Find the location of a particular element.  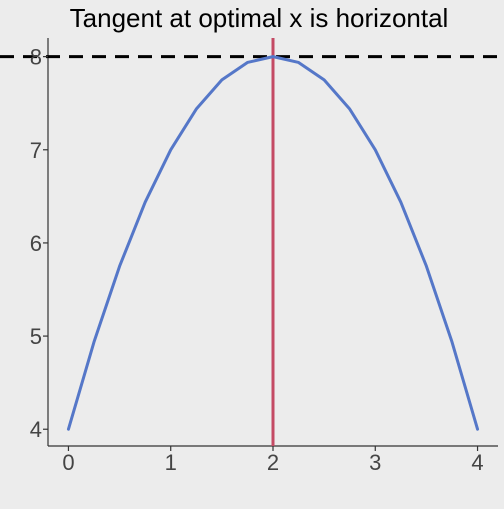

y-tick-label: 4 is located at coordinates (36, 429).